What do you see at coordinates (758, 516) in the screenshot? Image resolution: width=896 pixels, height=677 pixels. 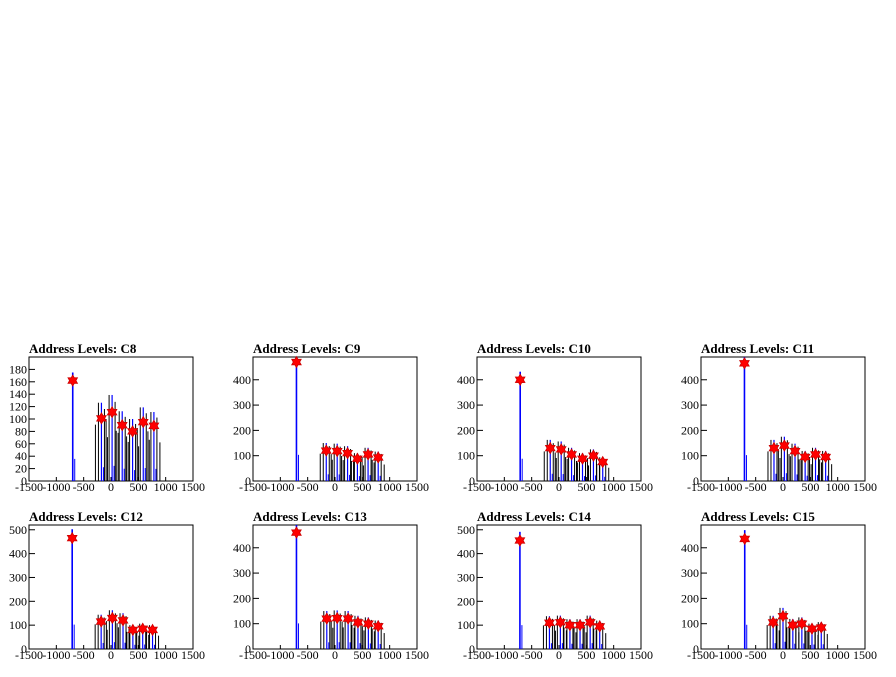 I see `chart-title: Address Levels: C15` at bounding box center [758, 516].